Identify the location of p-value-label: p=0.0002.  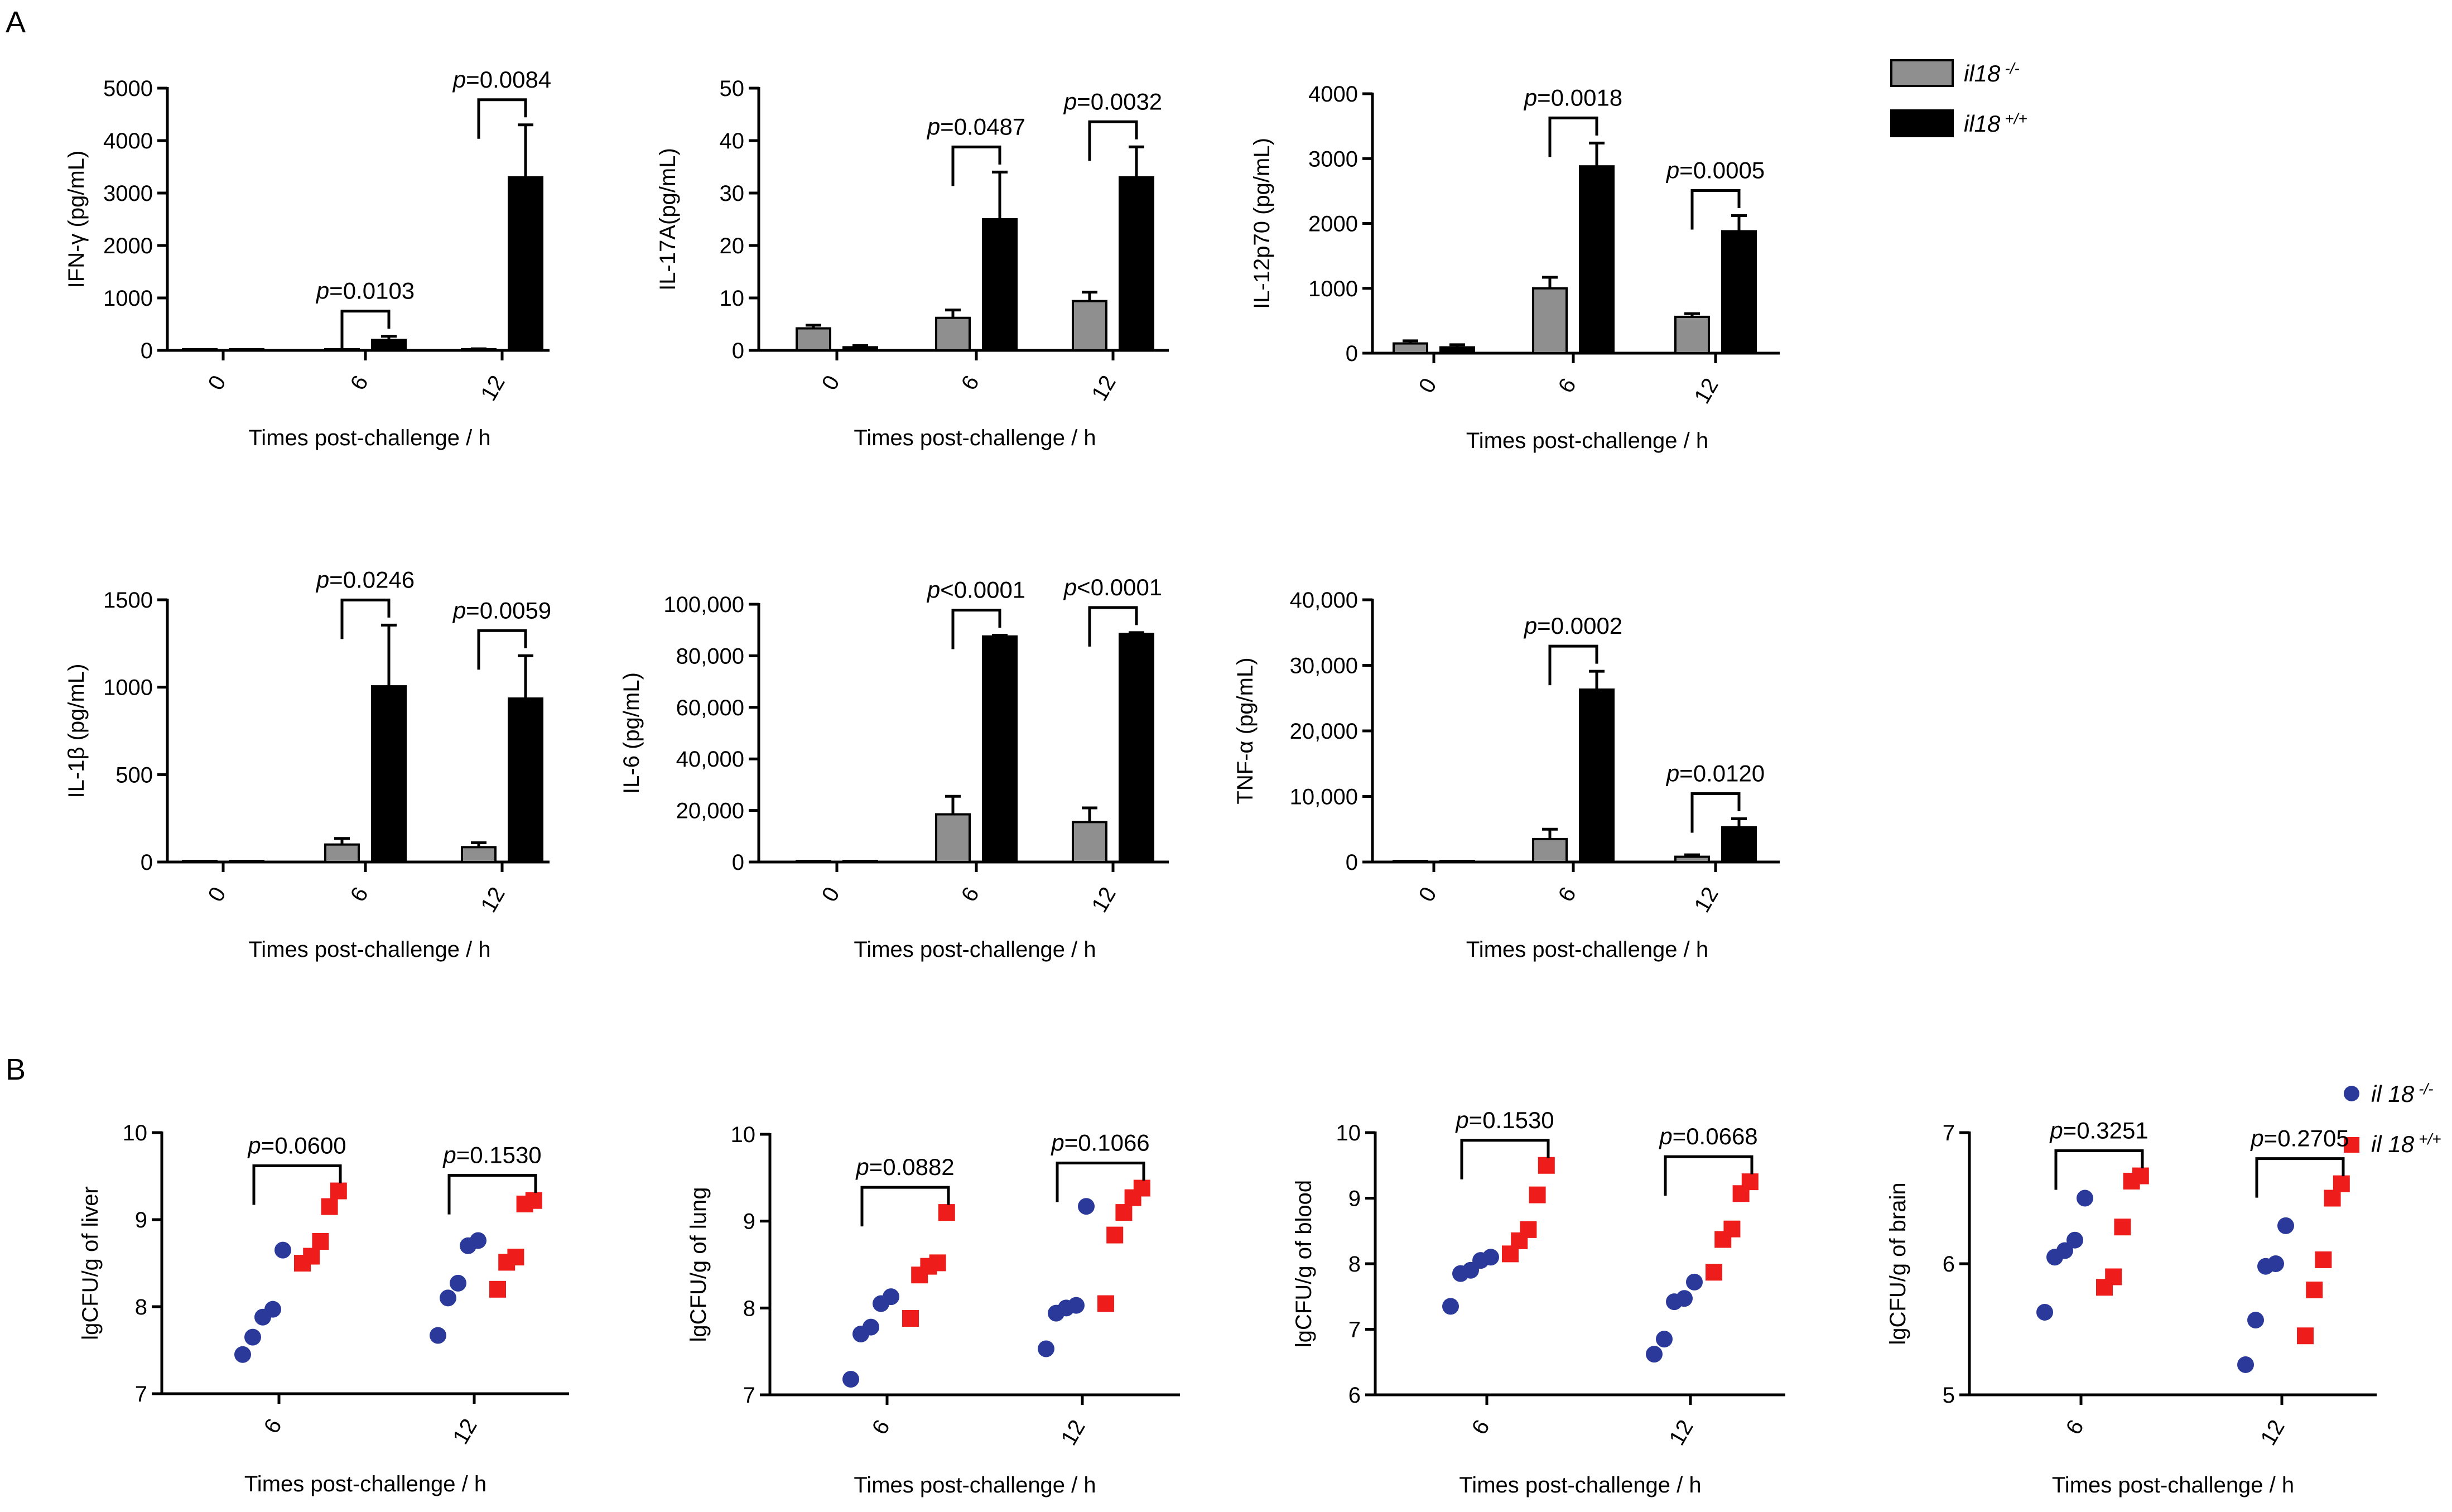
(1572, 626).